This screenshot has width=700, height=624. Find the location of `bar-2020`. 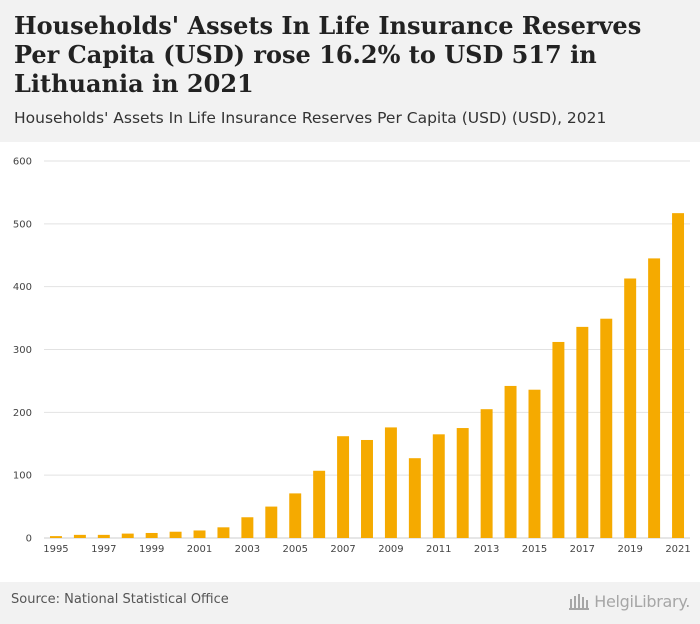

bar-2020 is located at coordinates (654, 398).